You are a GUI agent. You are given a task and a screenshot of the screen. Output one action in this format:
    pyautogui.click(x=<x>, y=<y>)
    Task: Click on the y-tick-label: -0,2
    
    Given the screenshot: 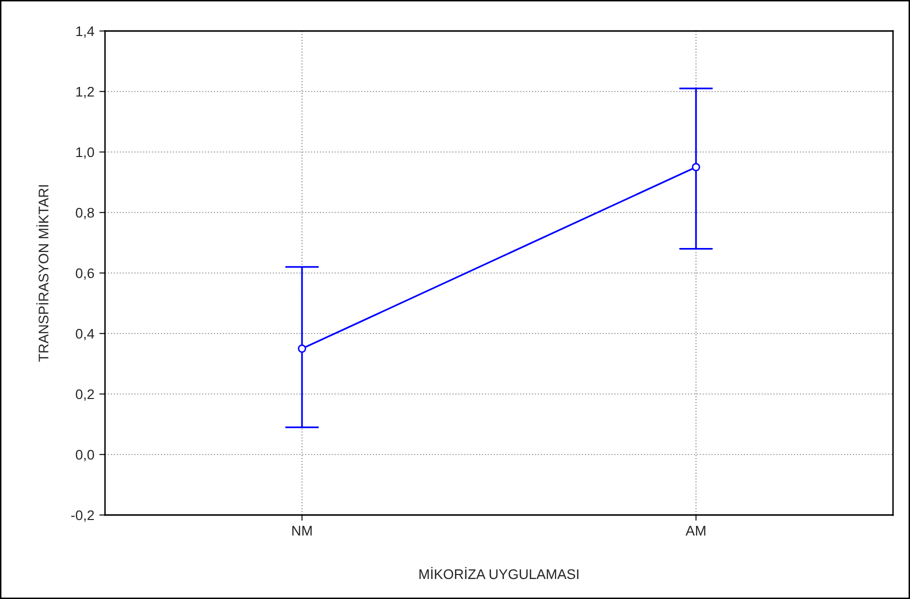 What is the action you would take?
    pyautogui.click(x=82, y=516)
    